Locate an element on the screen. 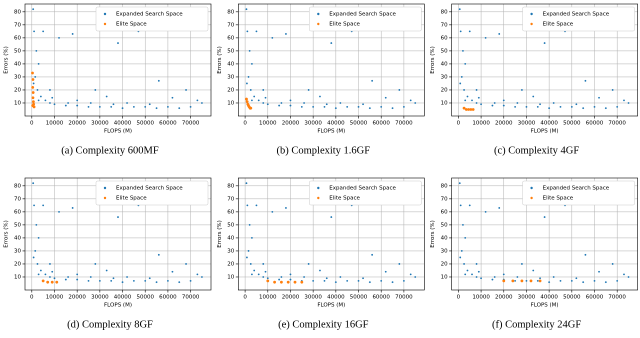 This screenshot has height=338, width=640. y-tick-label: 30 is located at coordinates (230, 251).